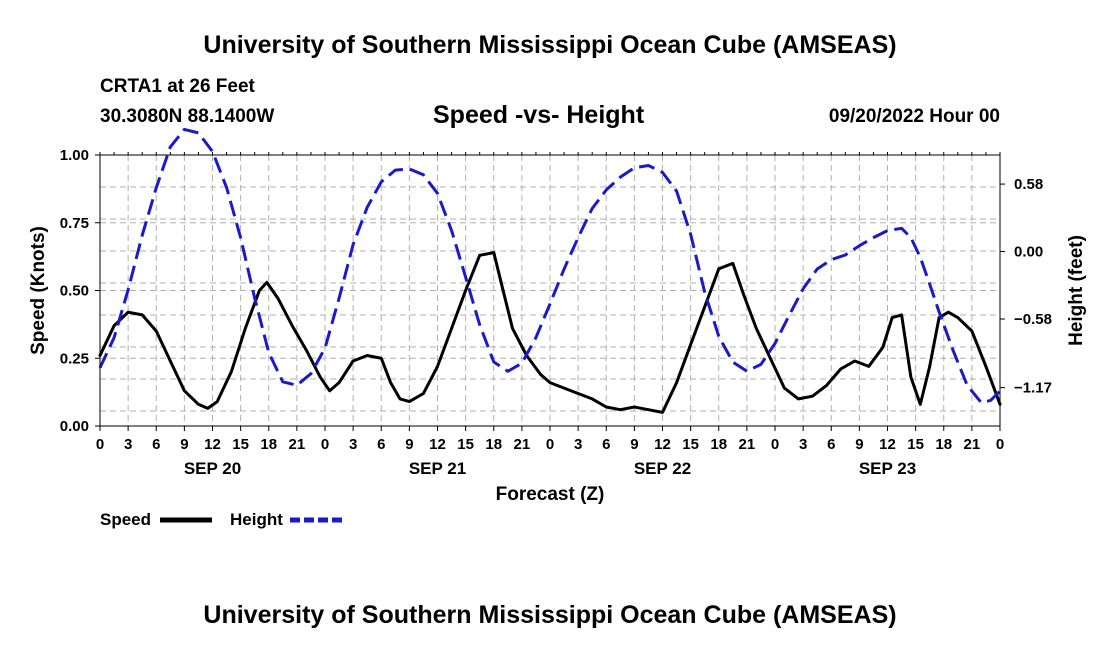 Image resolution: width=1100 pixels, height=650 pixels. Describe the element at coordinates (74, 358) in the screenshot. I see `y-tick-label: 0.25` at that location.